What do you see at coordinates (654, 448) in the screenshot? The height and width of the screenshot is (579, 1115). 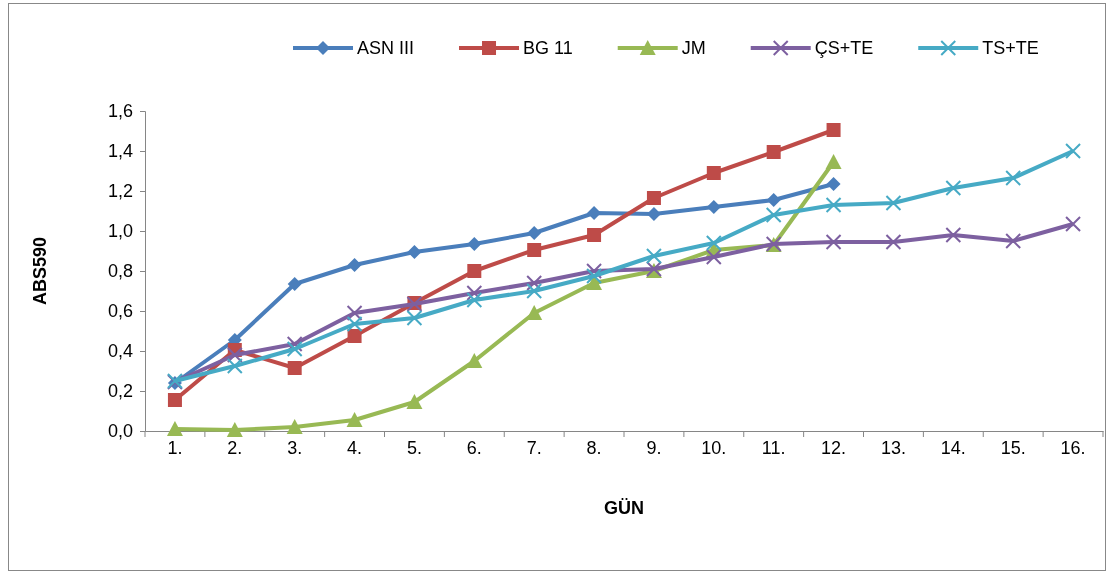 I see `x-tick-label: 9.` at bounding box center [654, 448].